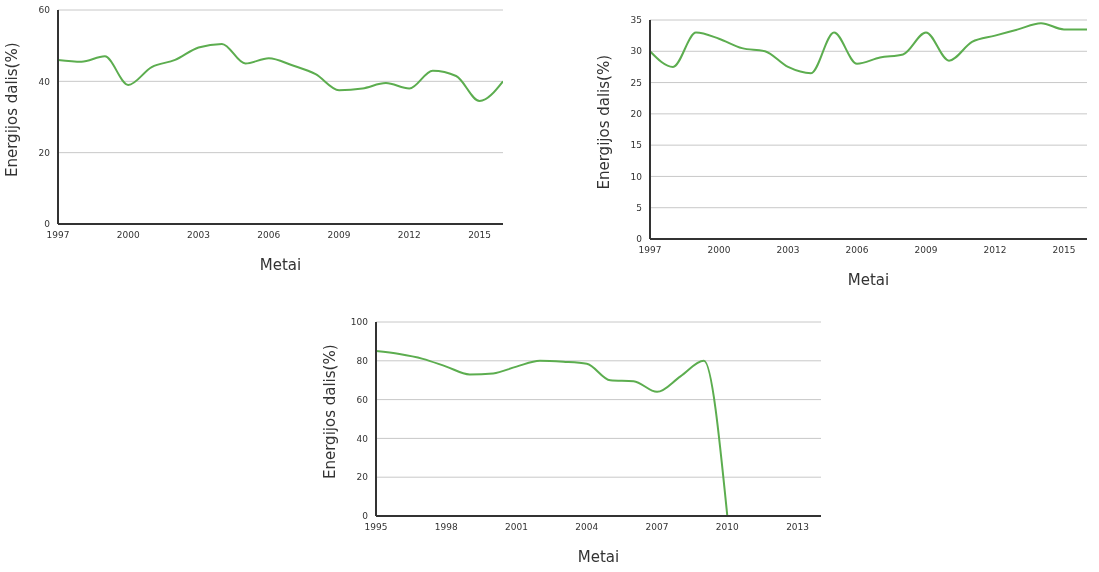 Image resolution: width=1099 pixels, height=572 pixels. What do you see at coordinates (727, 527) in the screenshot?
I see `x-tick-label: 2010` at bounding box center [727, 527].